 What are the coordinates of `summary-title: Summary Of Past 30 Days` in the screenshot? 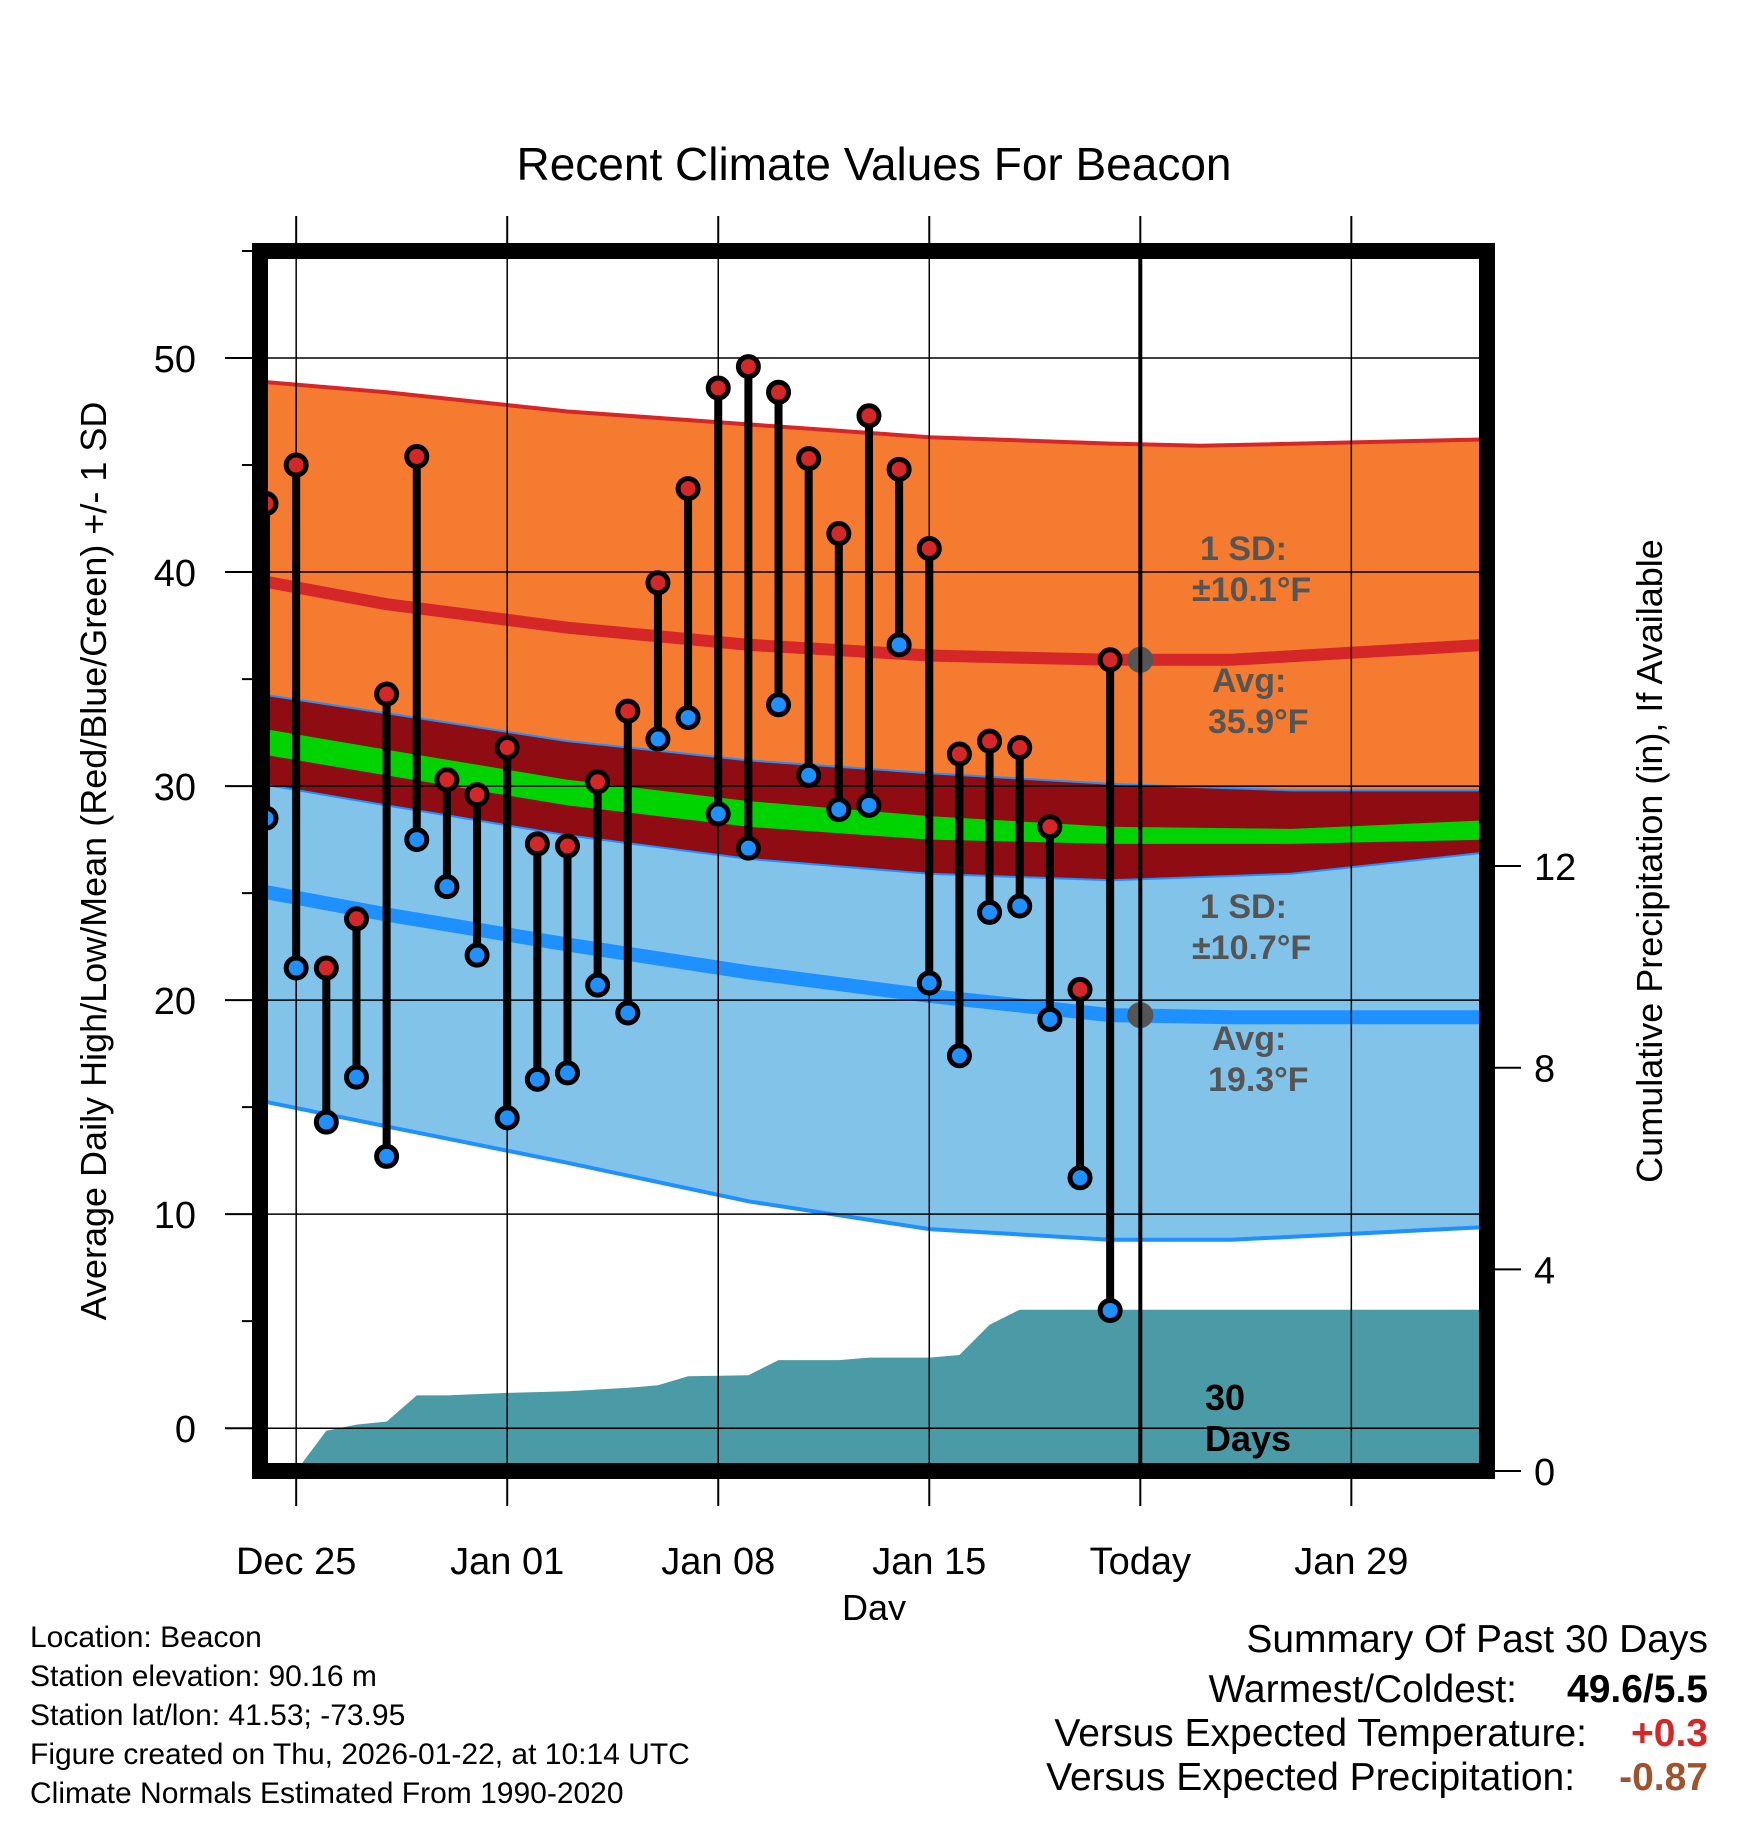 It's located at (1477, 1639).